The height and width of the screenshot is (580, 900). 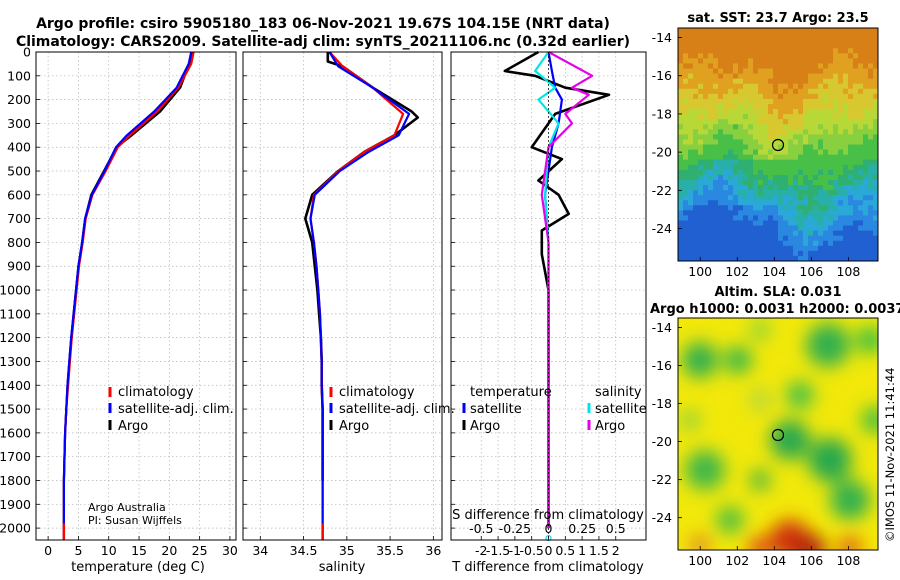 I want to click on depth-tick-label: 1000, so click(x=15, y=290).